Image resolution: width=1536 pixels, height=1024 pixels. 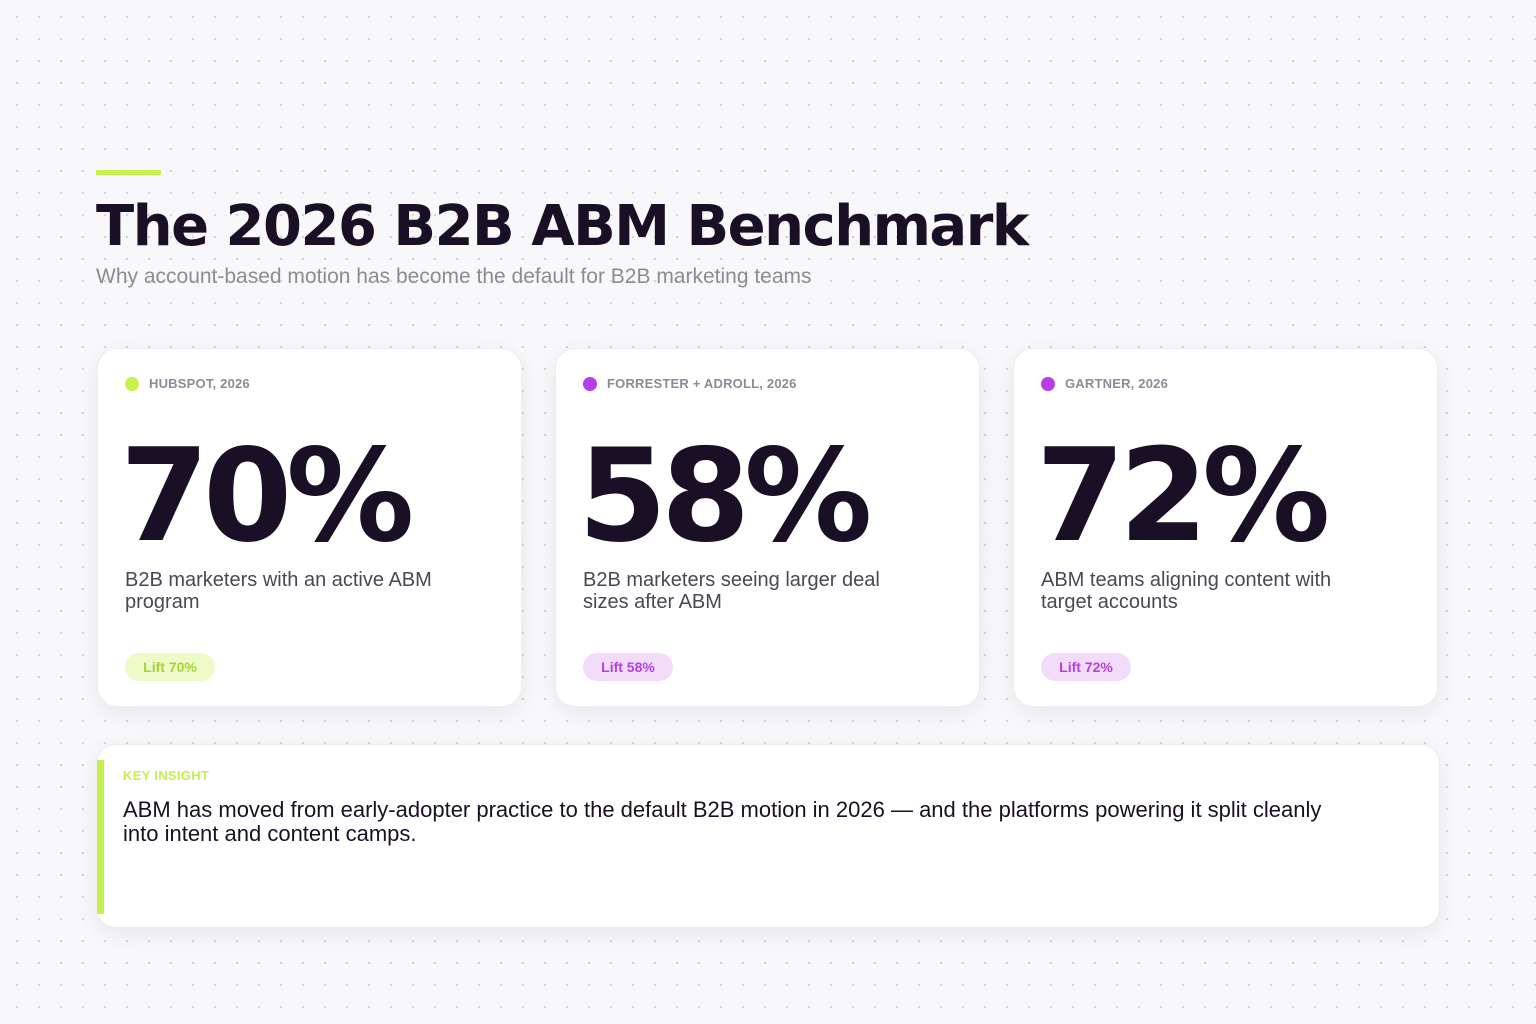 What do you see at coordinates (170, 667) in the screenshot?
I see `lift-badge: Lift 70%` at bounding box center [170, 667].